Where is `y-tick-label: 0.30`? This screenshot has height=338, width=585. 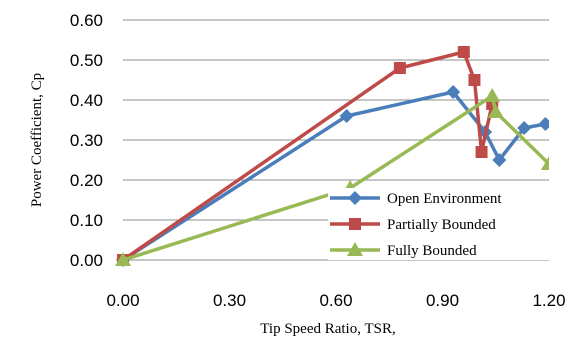
y-tick-label: 0.30 is located at coordinates (86, 140).